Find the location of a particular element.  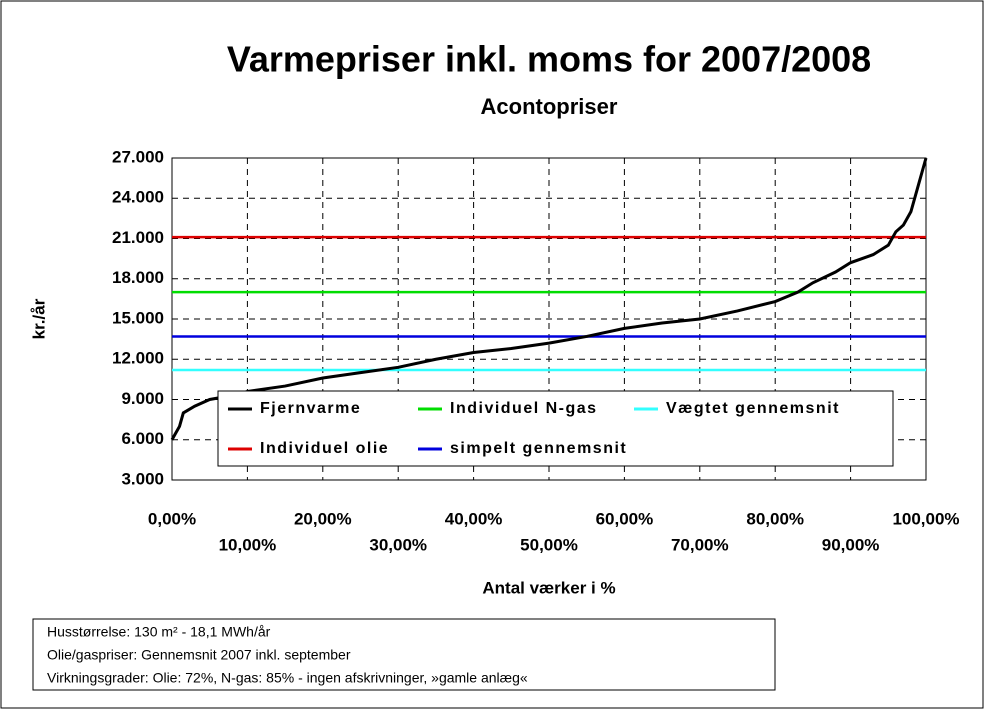

x-tick-label: 60,00% is located at coordinates (625, 518).